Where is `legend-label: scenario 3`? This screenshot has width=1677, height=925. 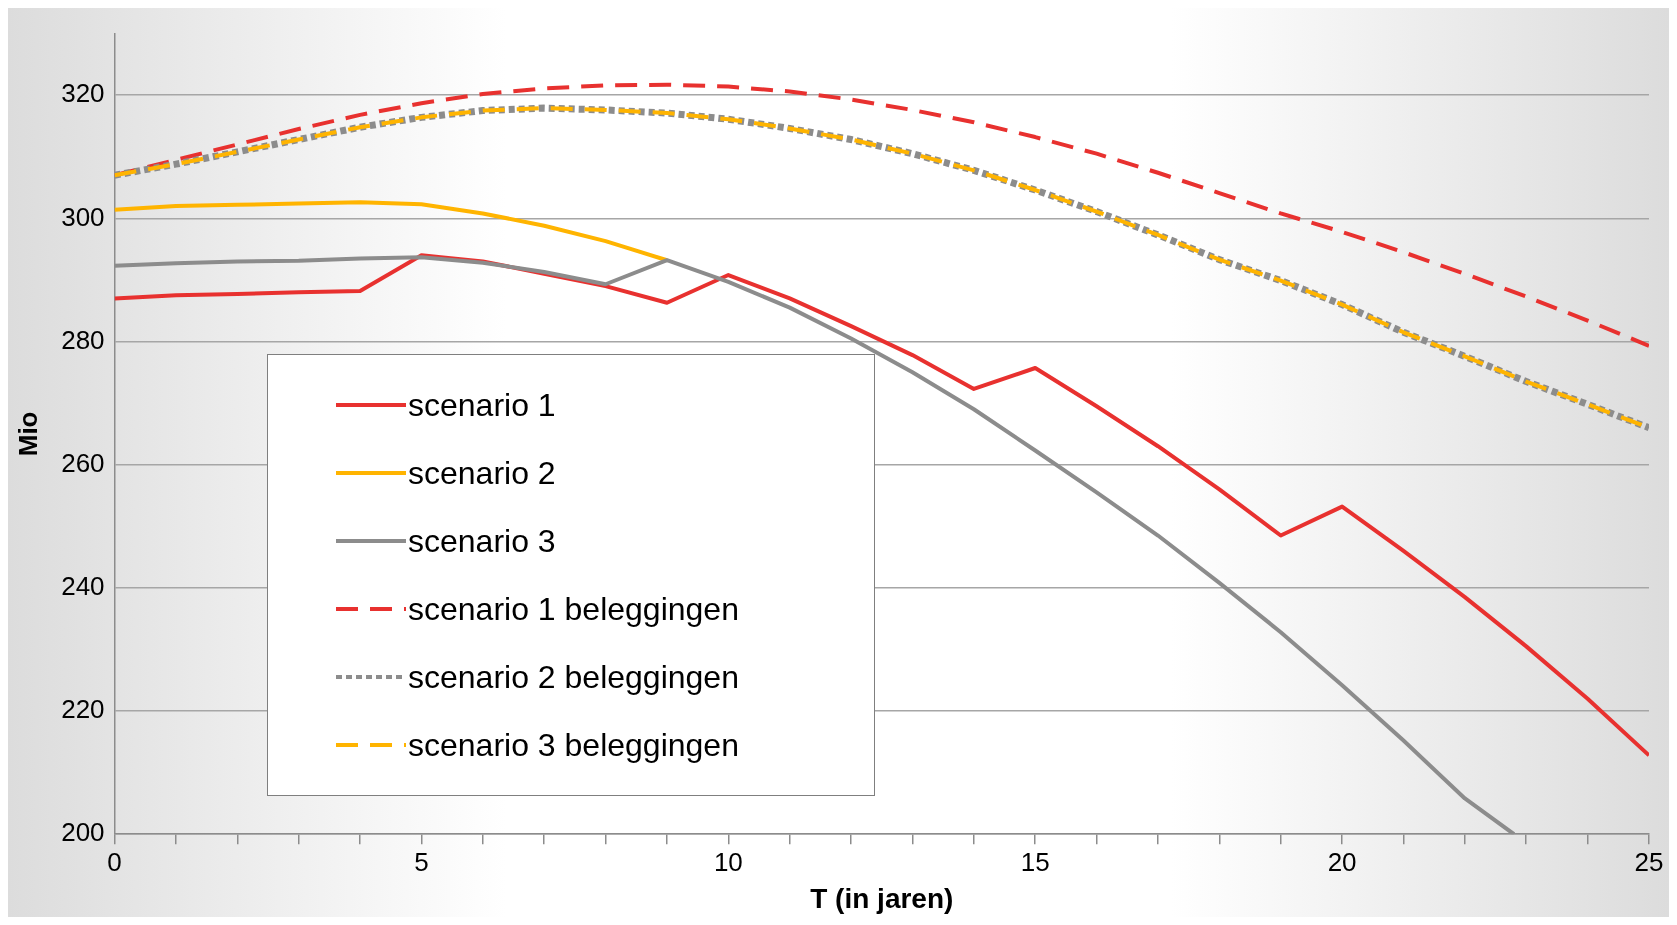
legend-label: scenario 3 is located at coordinates (482, 541).